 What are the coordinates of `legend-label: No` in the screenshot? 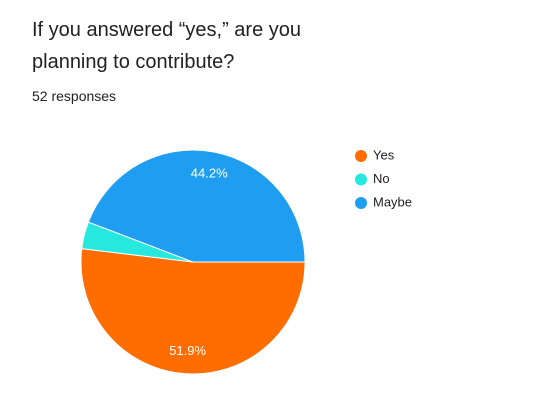 It's located at (381, 178).